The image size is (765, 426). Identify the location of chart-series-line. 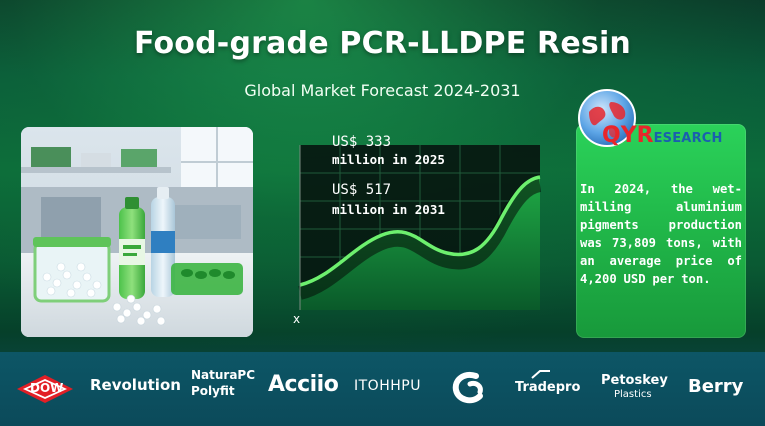
(420, 231).